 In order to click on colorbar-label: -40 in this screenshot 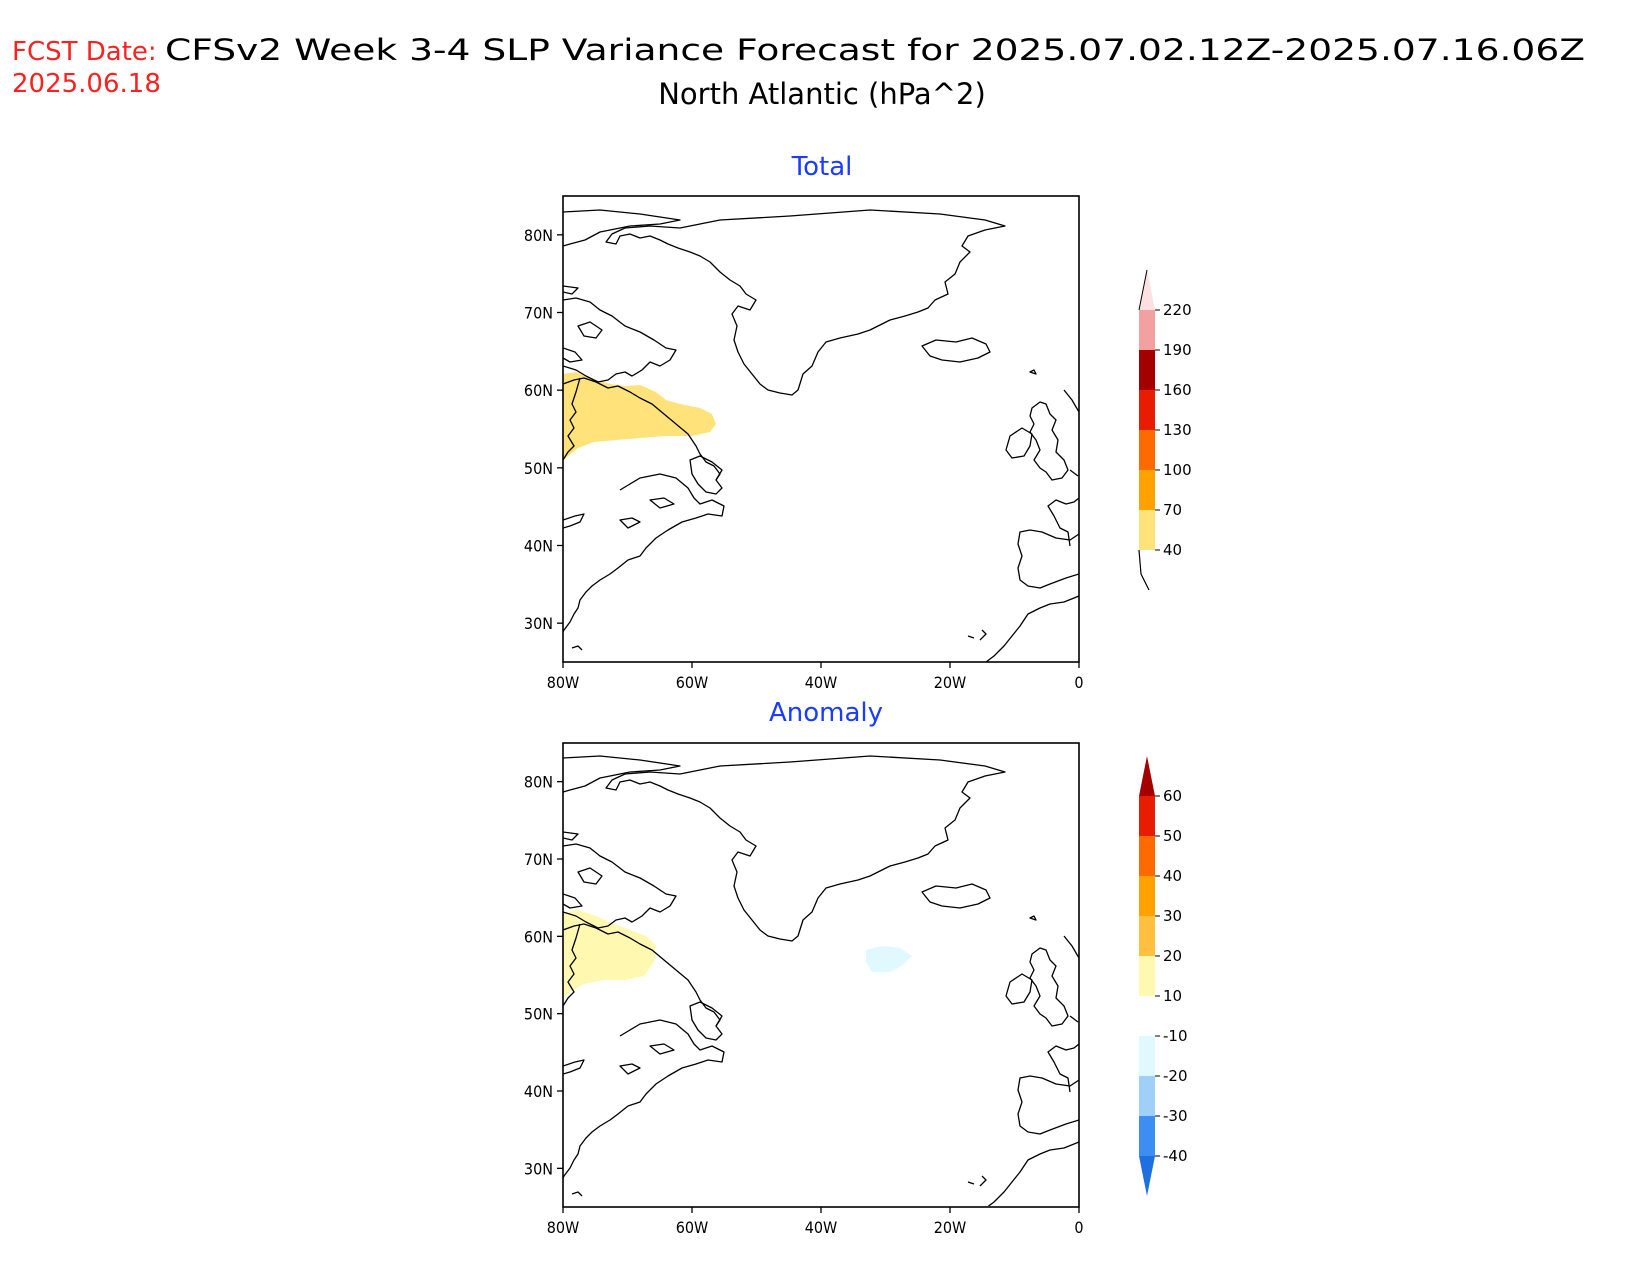, I will do `click(1175, 1156)`.